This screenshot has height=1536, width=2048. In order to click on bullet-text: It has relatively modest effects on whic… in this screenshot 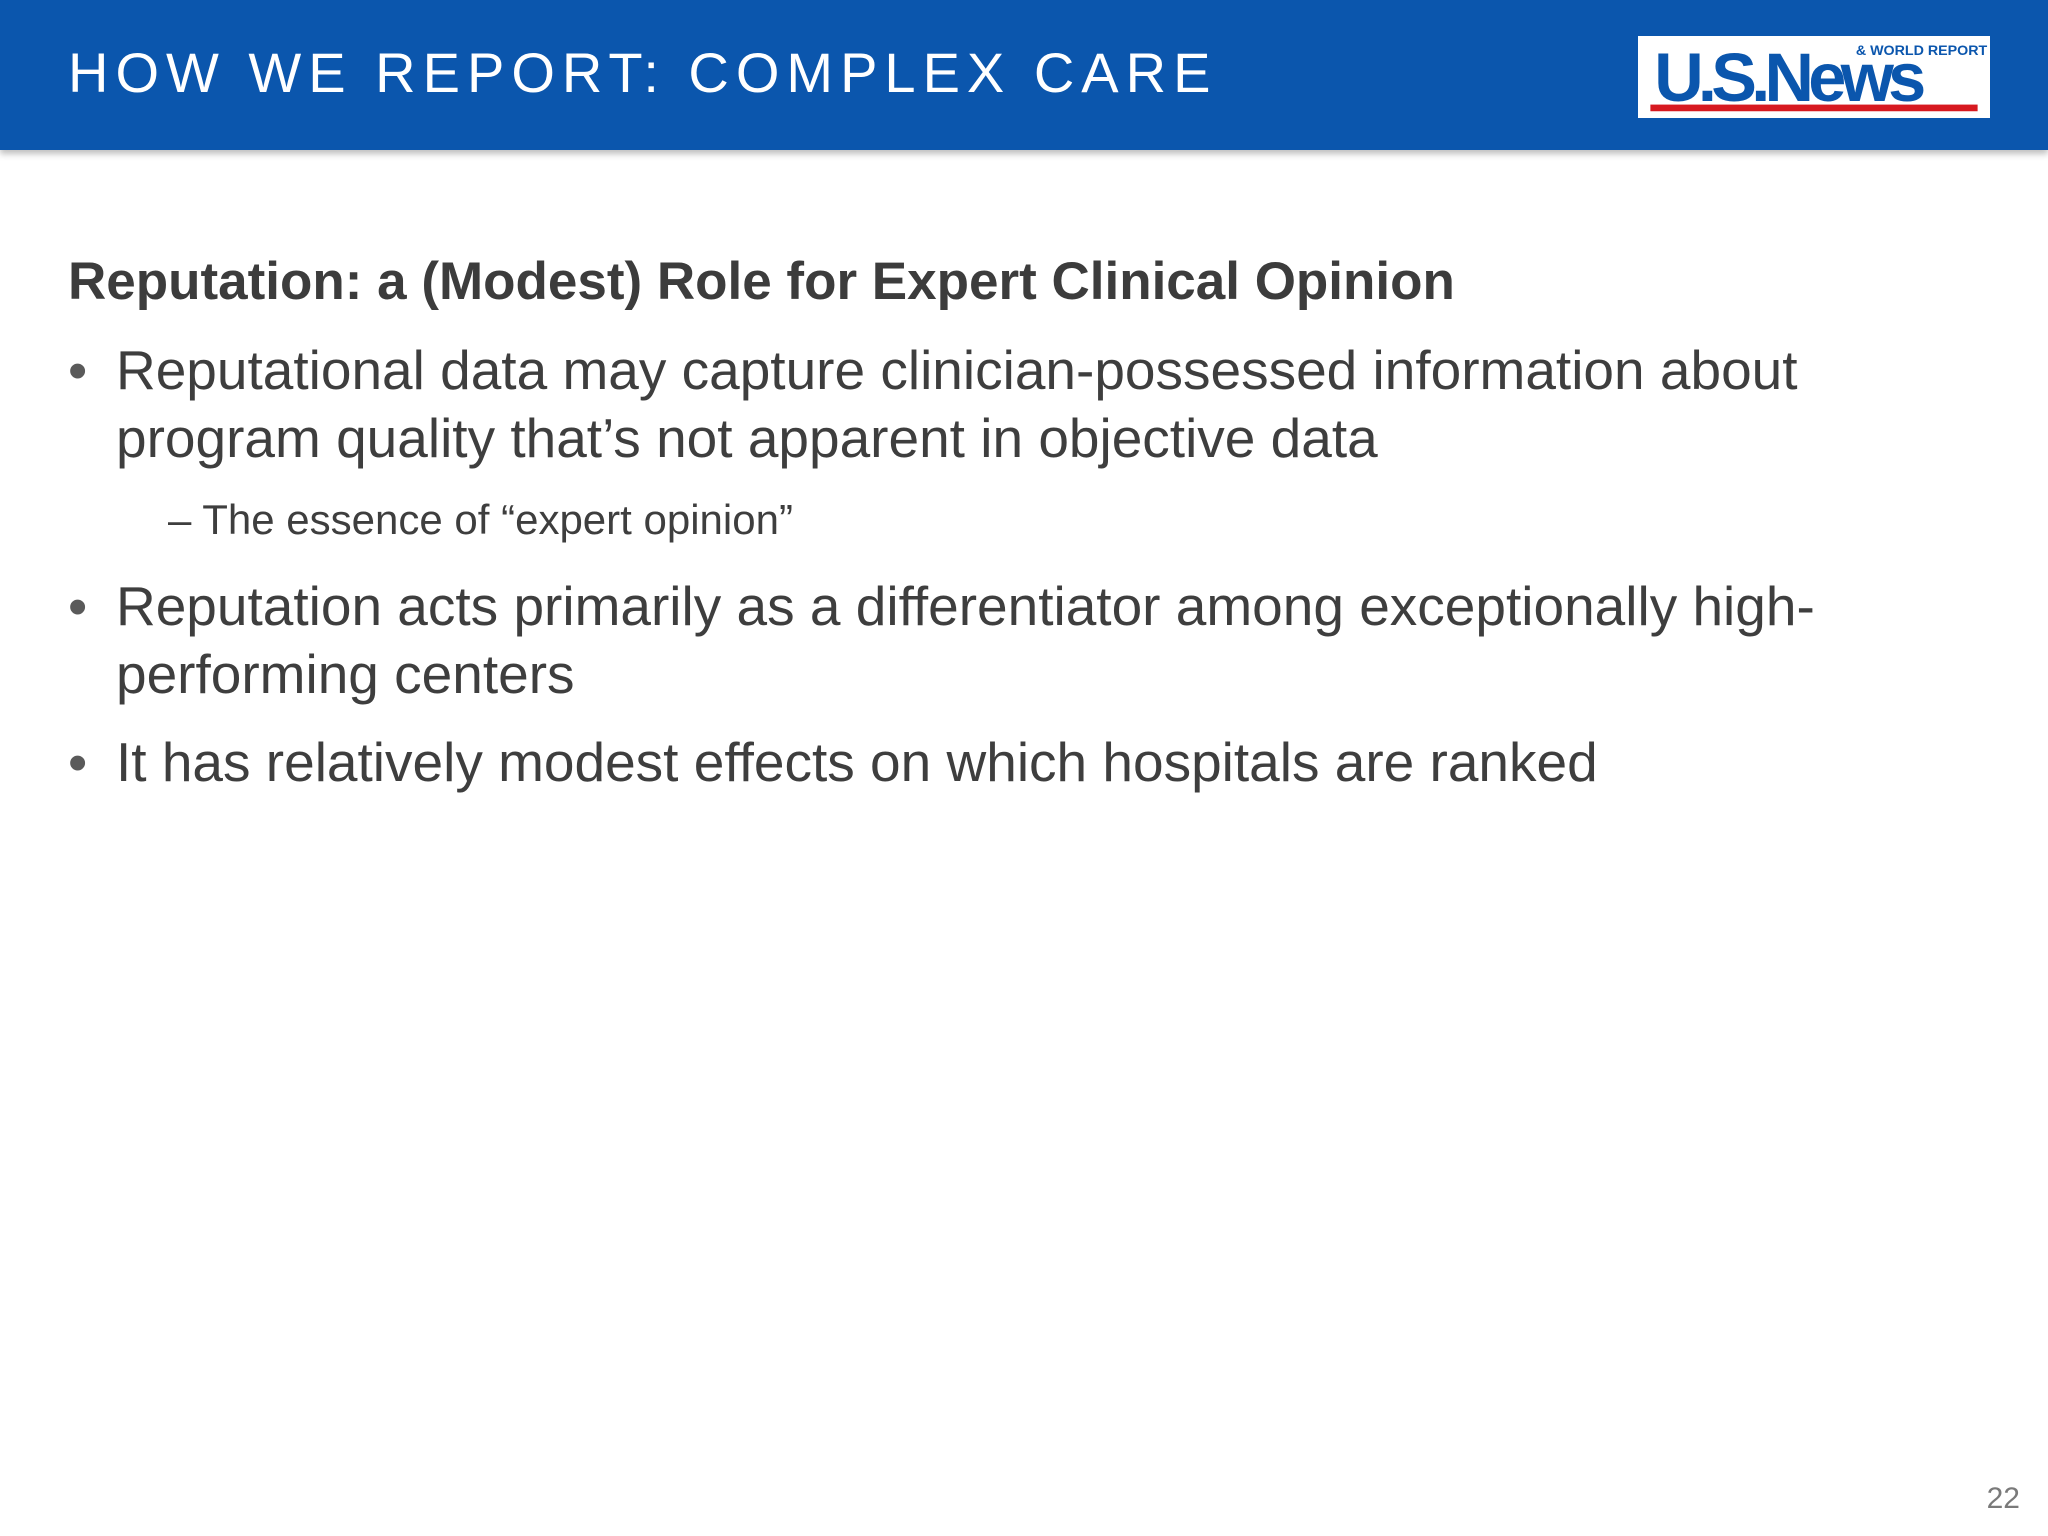, I will do `click(857, 762)`.